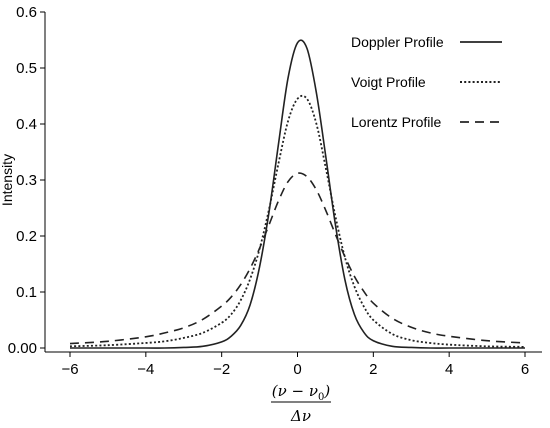 The height and width of the screenshot is (428, 550). What do you see at coordinates (69, 369) in the screenshot?
I see `x-tick-label: −6` at bounding box center [69, 369].